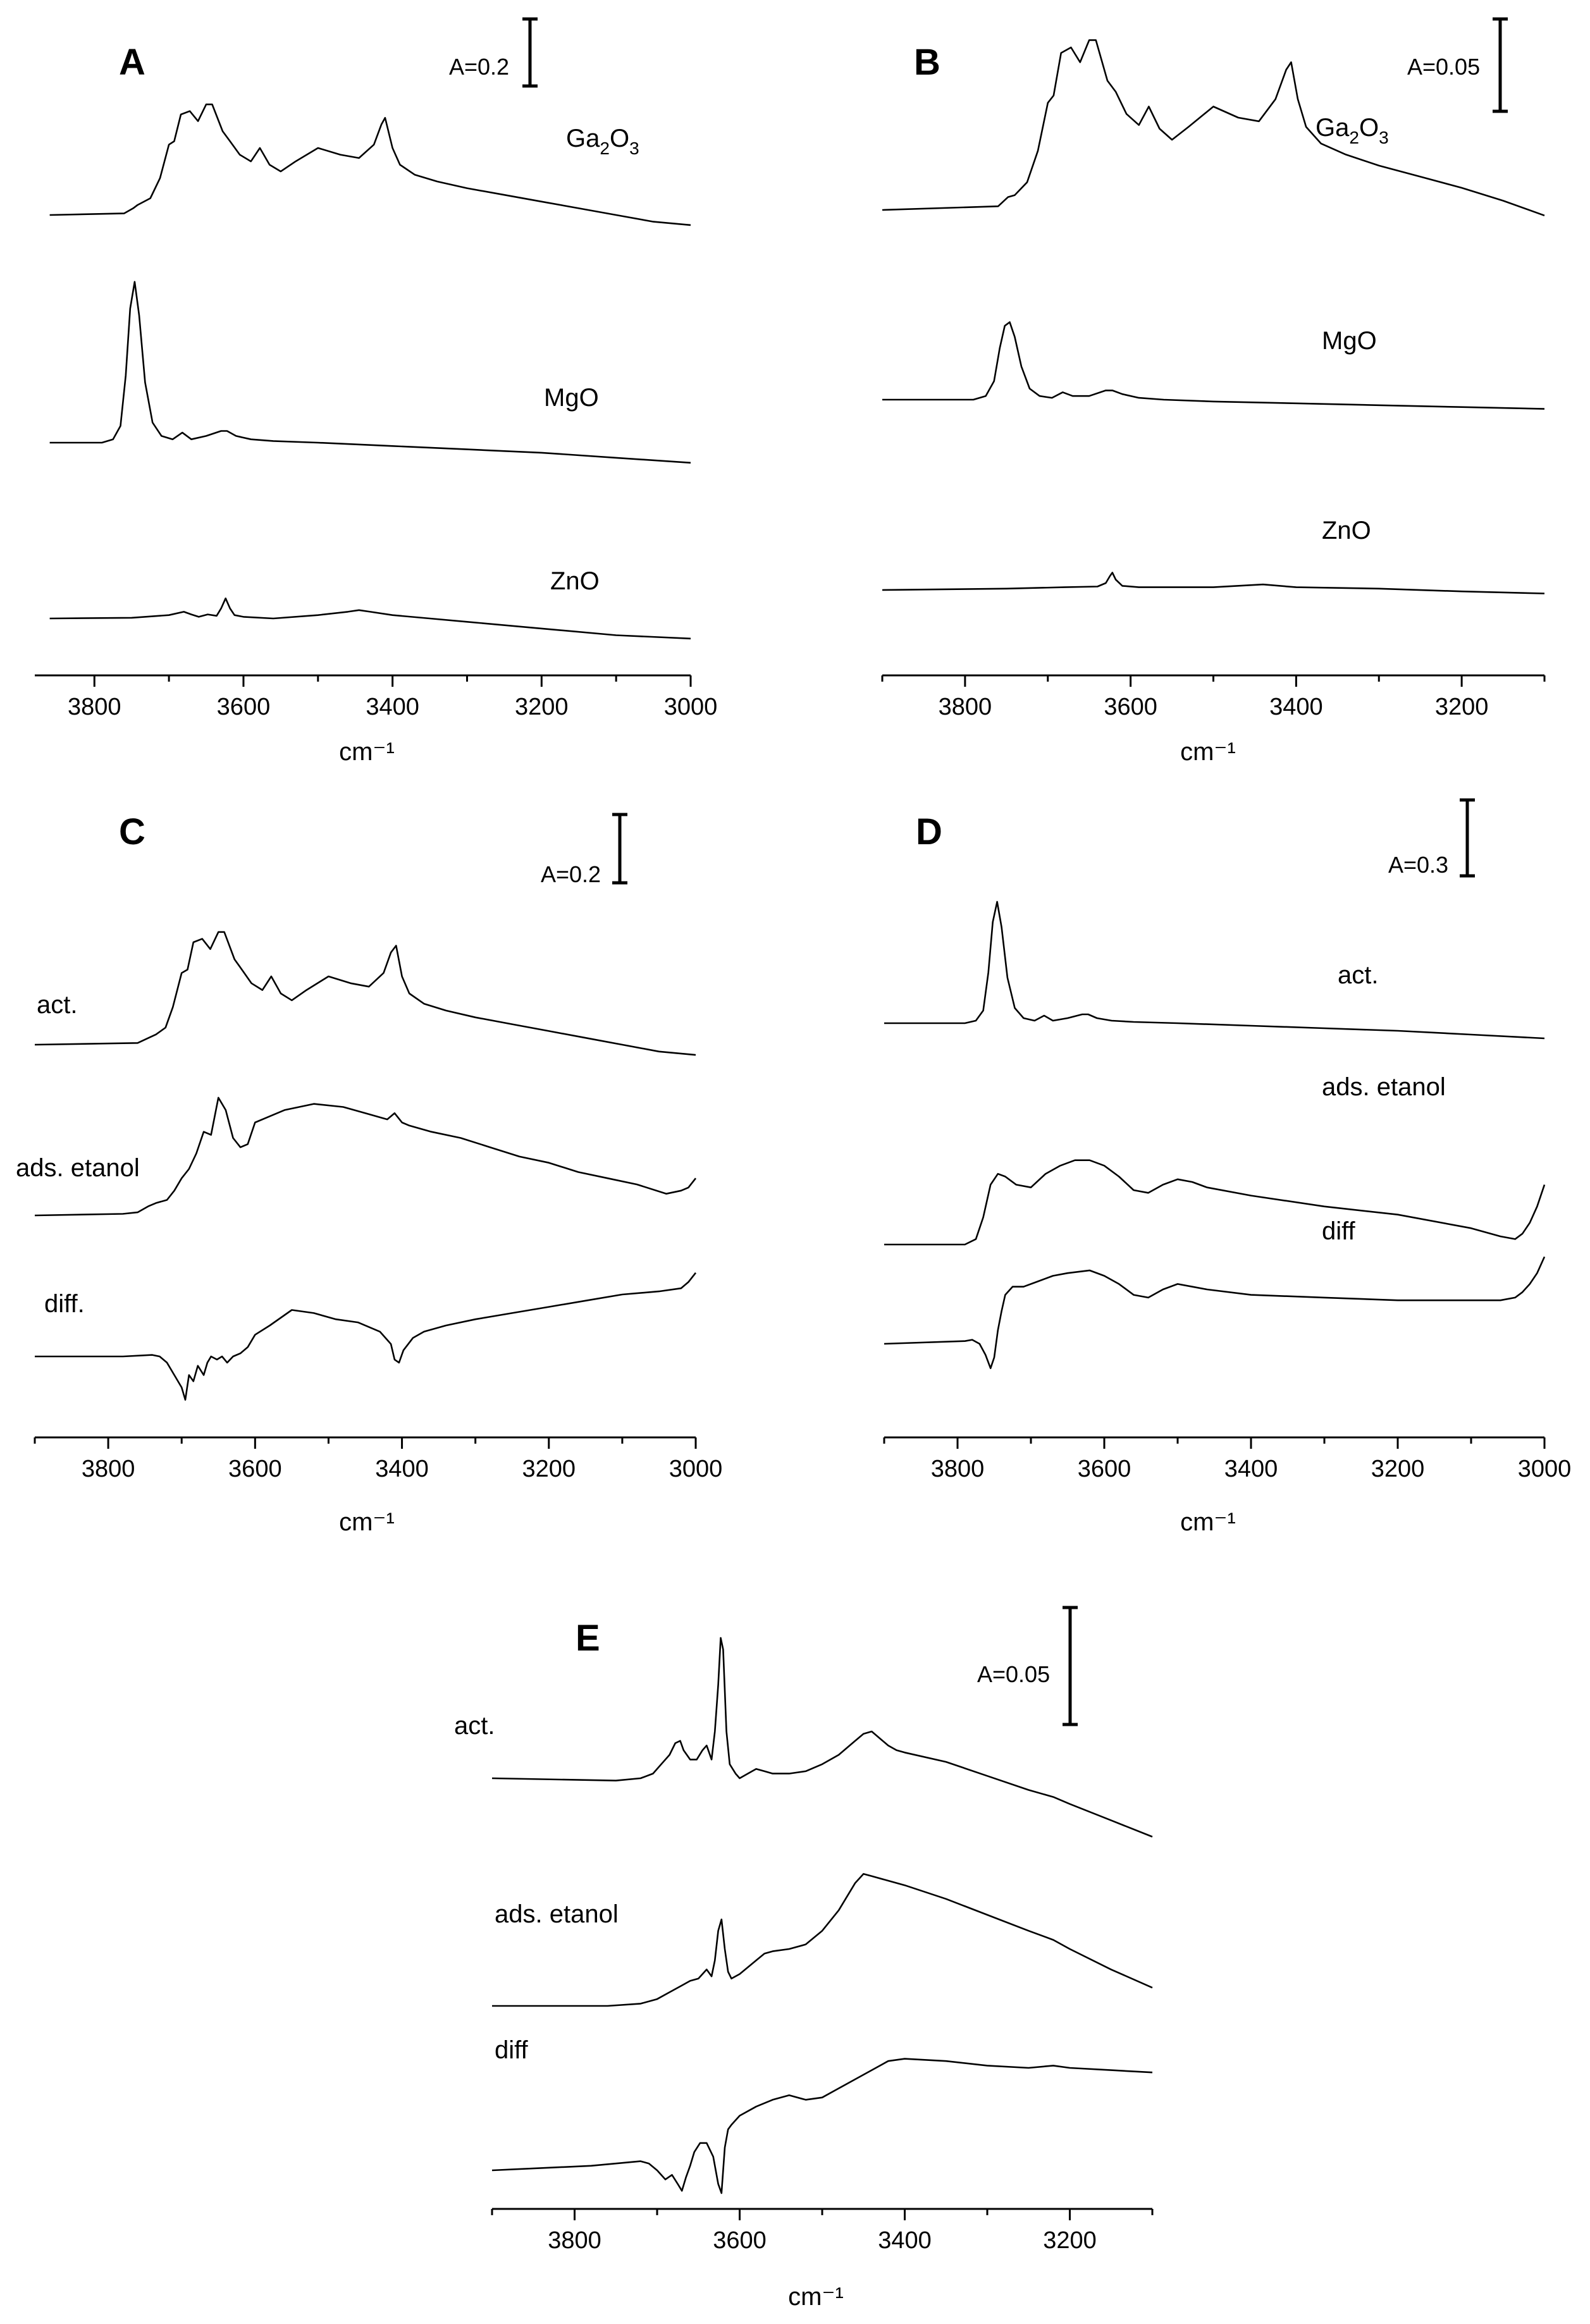 The image size is (1590, 2324). Describe the element at coordinates (132, 62) in the screenshot. I see `panel-letter: A` at that location.